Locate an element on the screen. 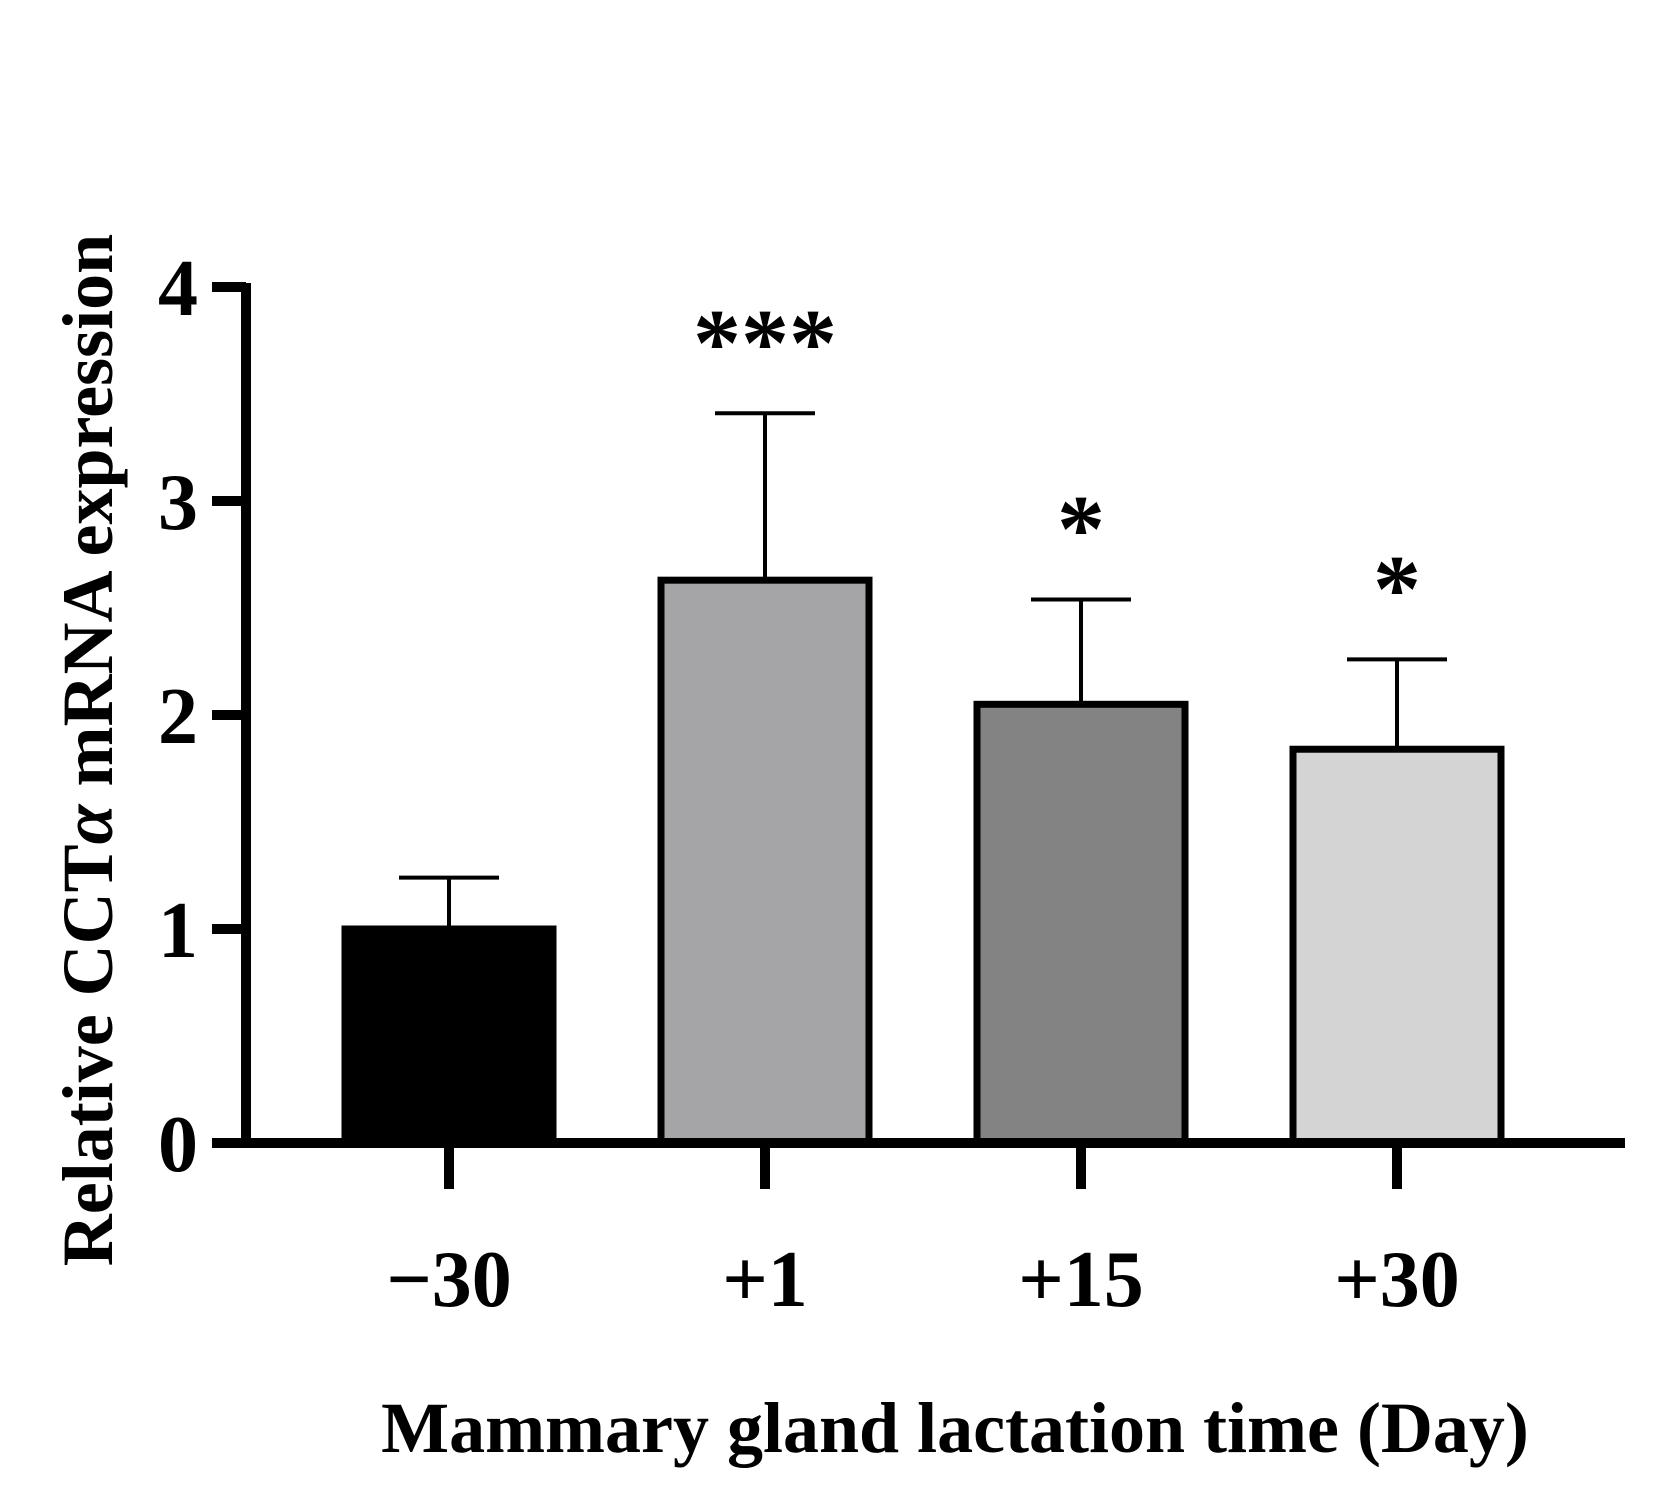 This screenshot has height=1491, width=1655. x-tick-label-2: +15 is located at coordinates (1081, 1280).